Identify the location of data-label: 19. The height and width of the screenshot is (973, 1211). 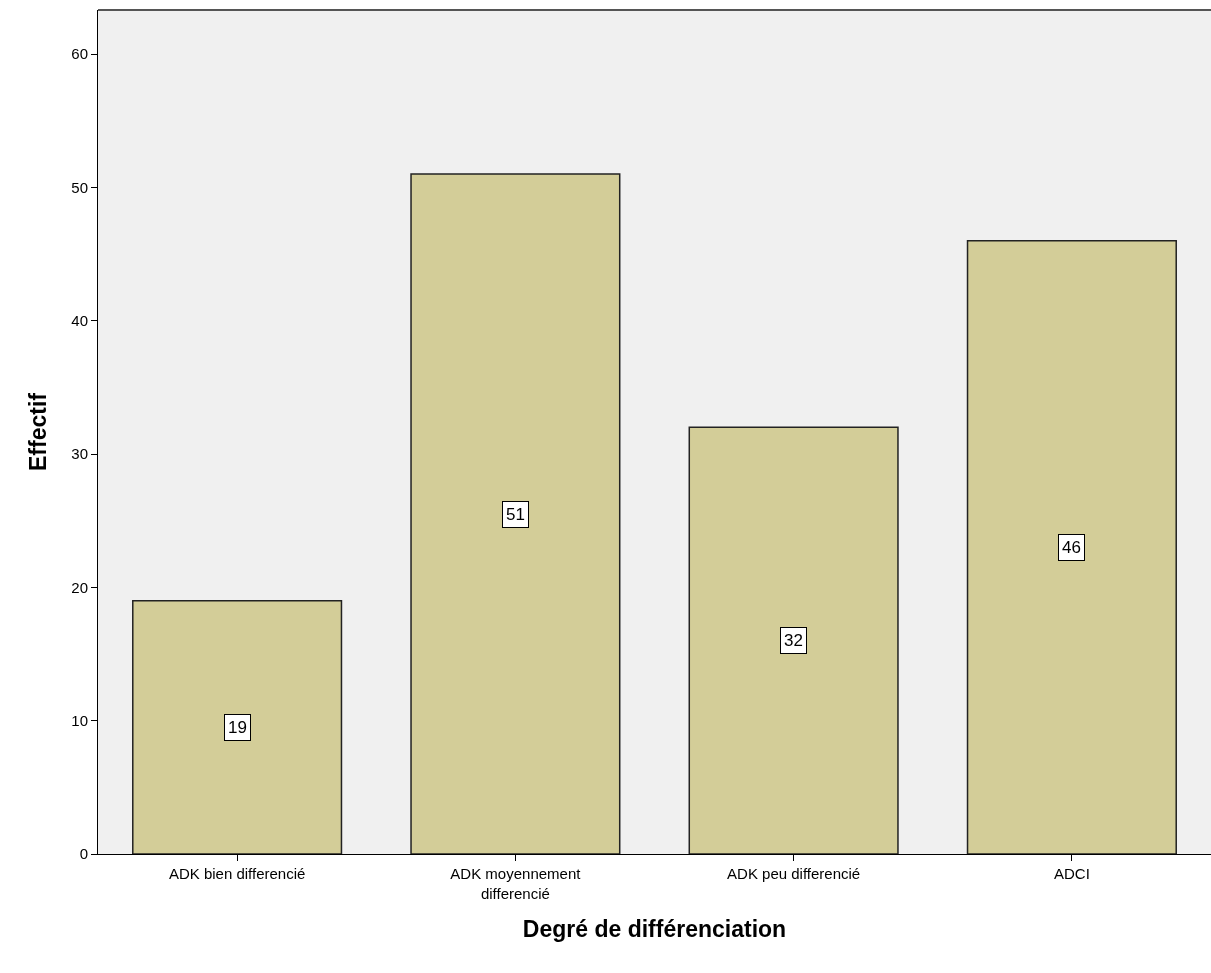
(237, 727).